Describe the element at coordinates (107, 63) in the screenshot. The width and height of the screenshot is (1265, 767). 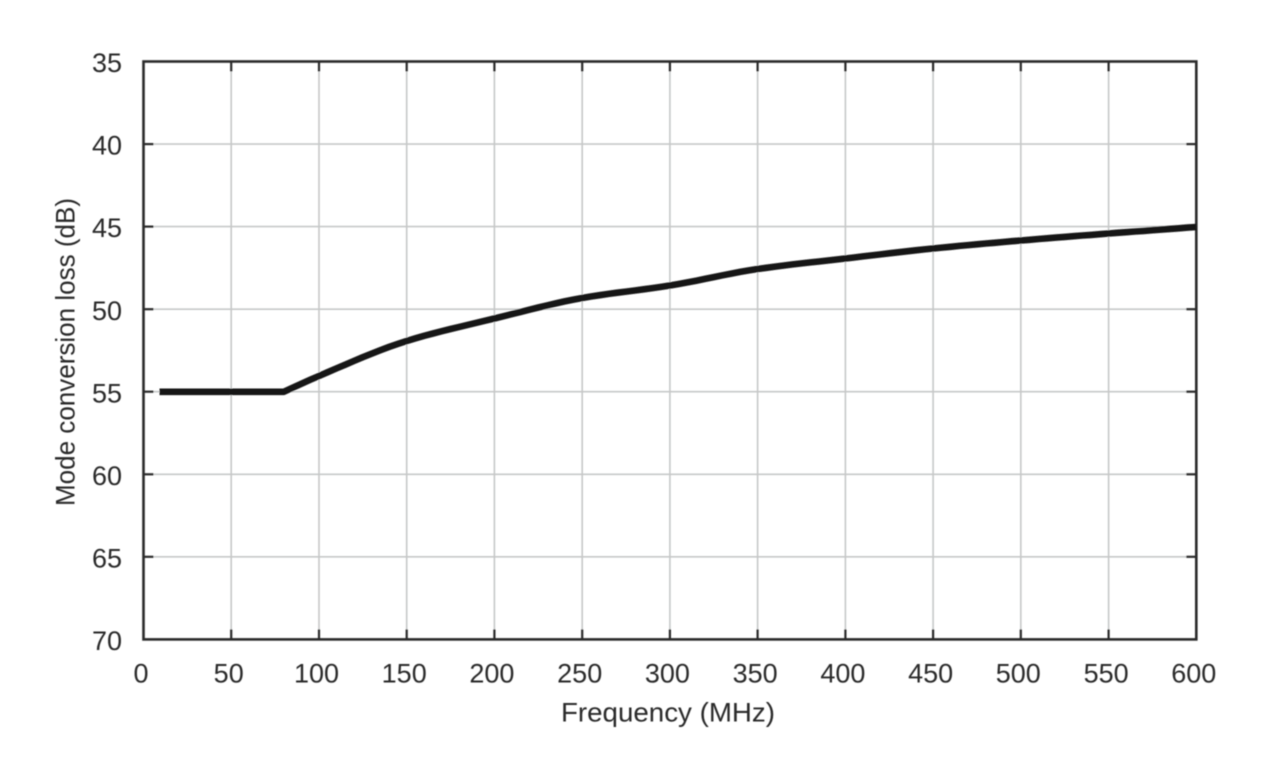
I see `svg-text: 35` at that location.